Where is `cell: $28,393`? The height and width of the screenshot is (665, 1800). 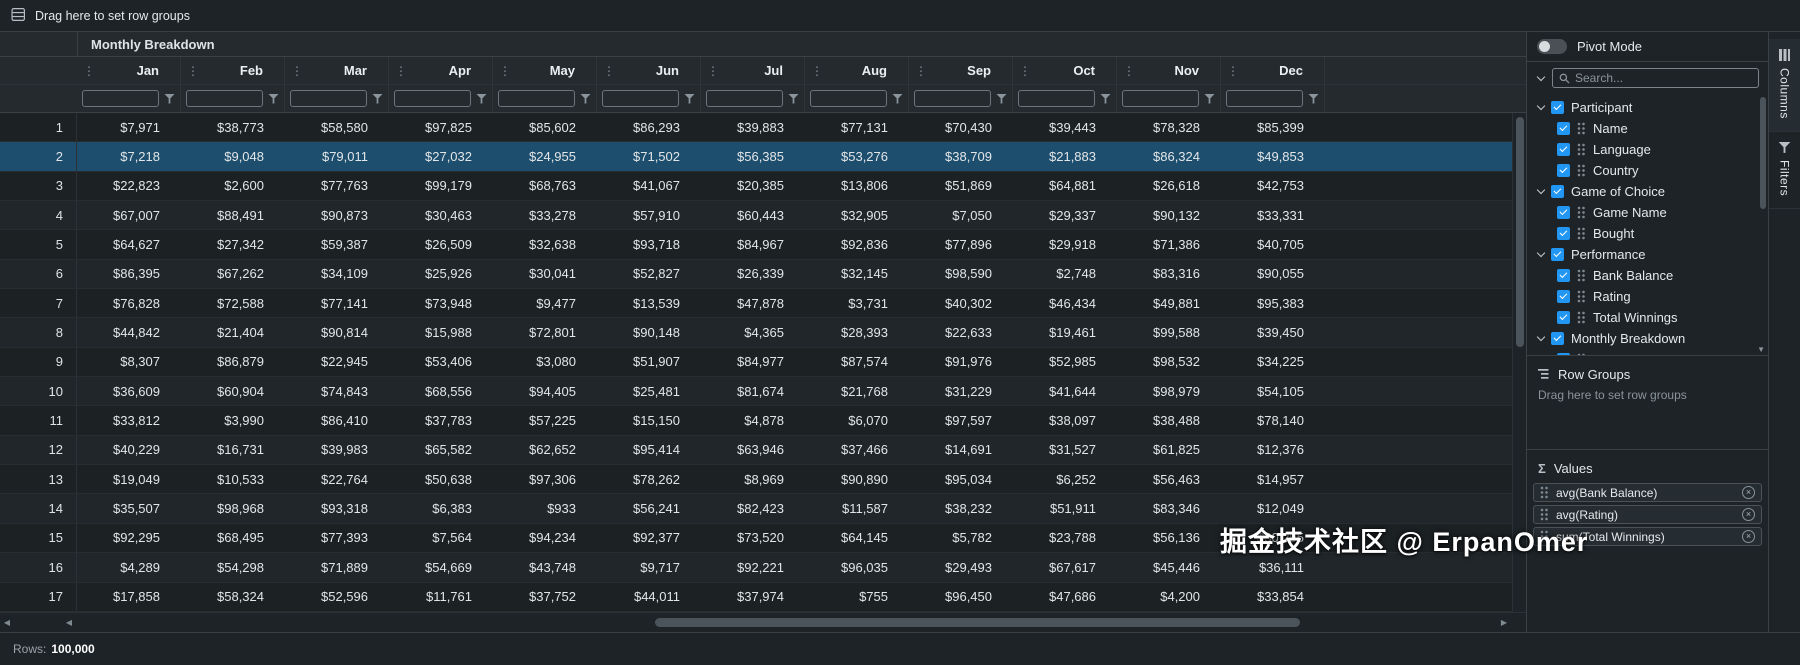
cell: $28,393 is located at coordinates (864, 333).